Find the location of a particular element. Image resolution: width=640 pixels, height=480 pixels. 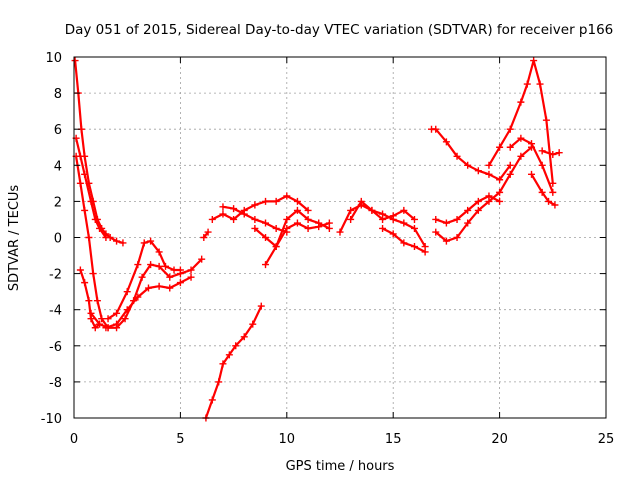

series-arc-r is located at coordinates (484, 194).